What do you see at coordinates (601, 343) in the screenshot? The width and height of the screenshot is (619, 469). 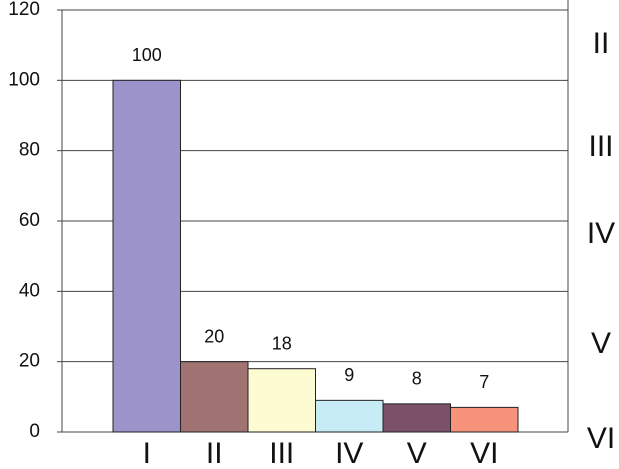 I see `right-label: V` at bounding box center [601, 343].